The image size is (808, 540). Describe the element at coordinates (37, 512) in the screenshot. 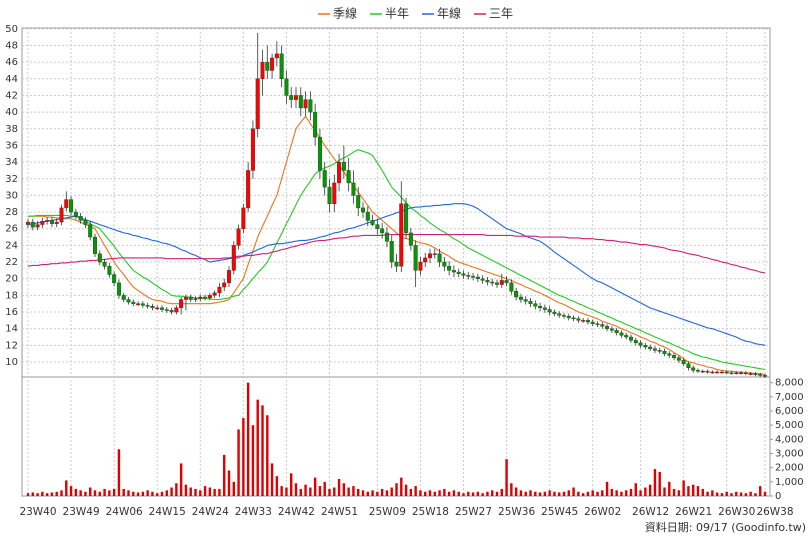

I see `x-tick-label: 23W40` at that location.